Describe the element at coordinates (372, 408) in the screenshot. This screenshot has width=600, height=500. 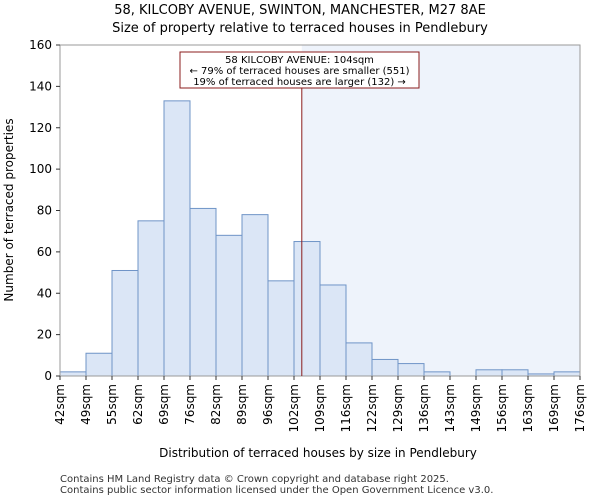
I see `x-tick-label: 122sqm` at that location.